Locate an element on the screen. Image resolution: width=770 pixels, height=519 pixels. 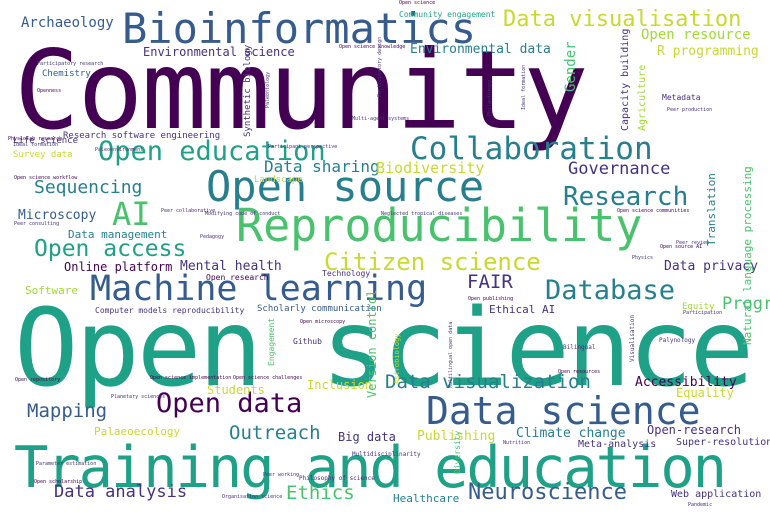
word-publishing: Publishing is located at coordinates (456, 436).